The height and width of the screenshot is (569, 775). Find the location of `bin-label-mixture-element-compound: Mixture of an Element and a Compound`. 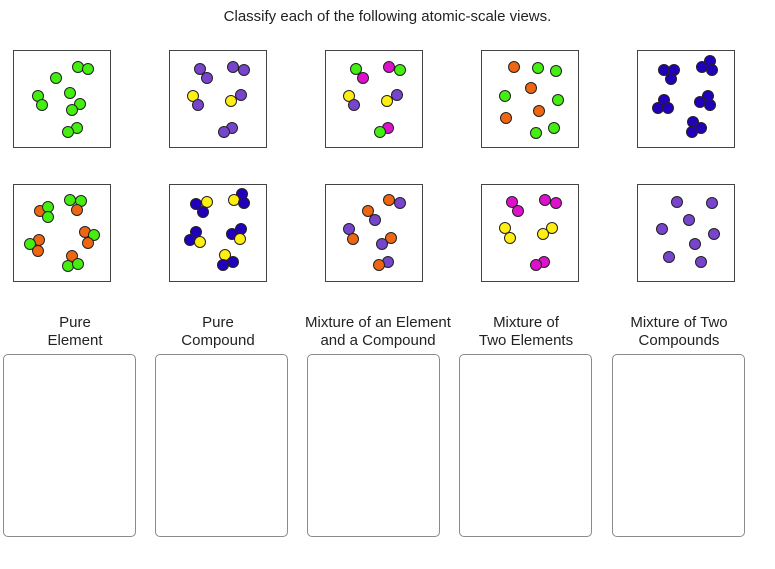

bin-label-mixture-element-compound: Mixture of an Element and a Compound is located at coordinates (378, 332).